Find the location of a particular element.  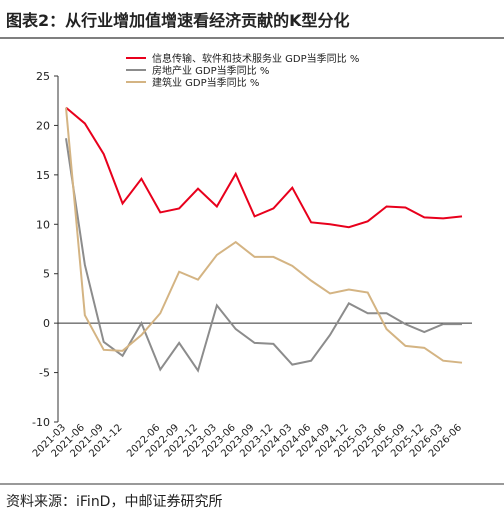

source: 资料来源：iFinD，中邮证券研究所 is located at coordinates (114, 502).